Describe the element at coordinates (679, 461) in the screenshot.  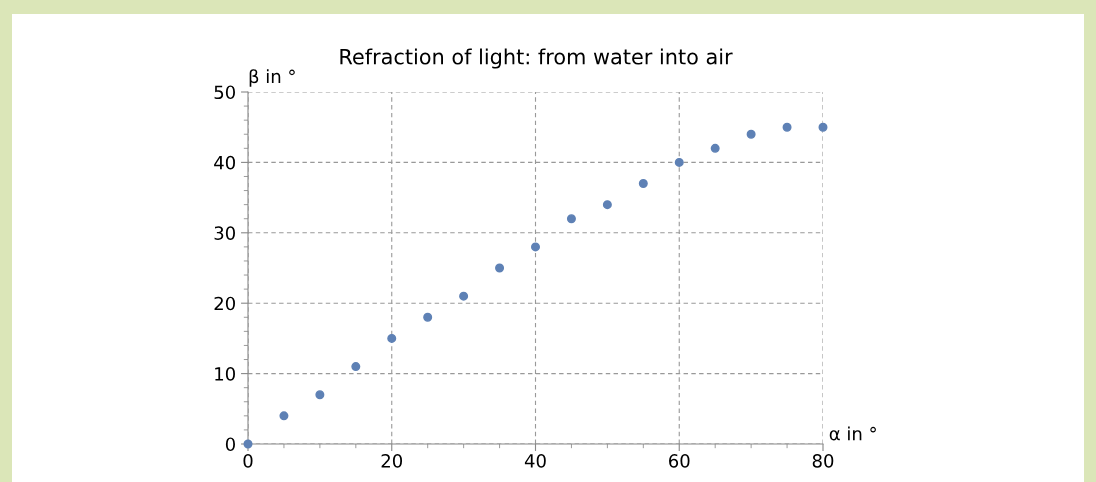
I see `x-tick-label: 60` at that location.